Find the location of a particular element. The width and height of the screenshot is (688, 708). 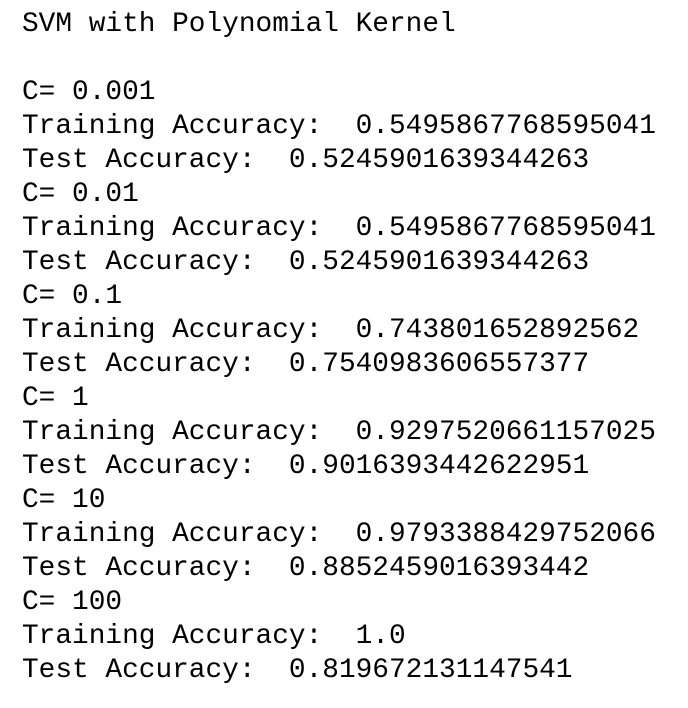

c-line: C= 100 is located at coordinates (355, 603).